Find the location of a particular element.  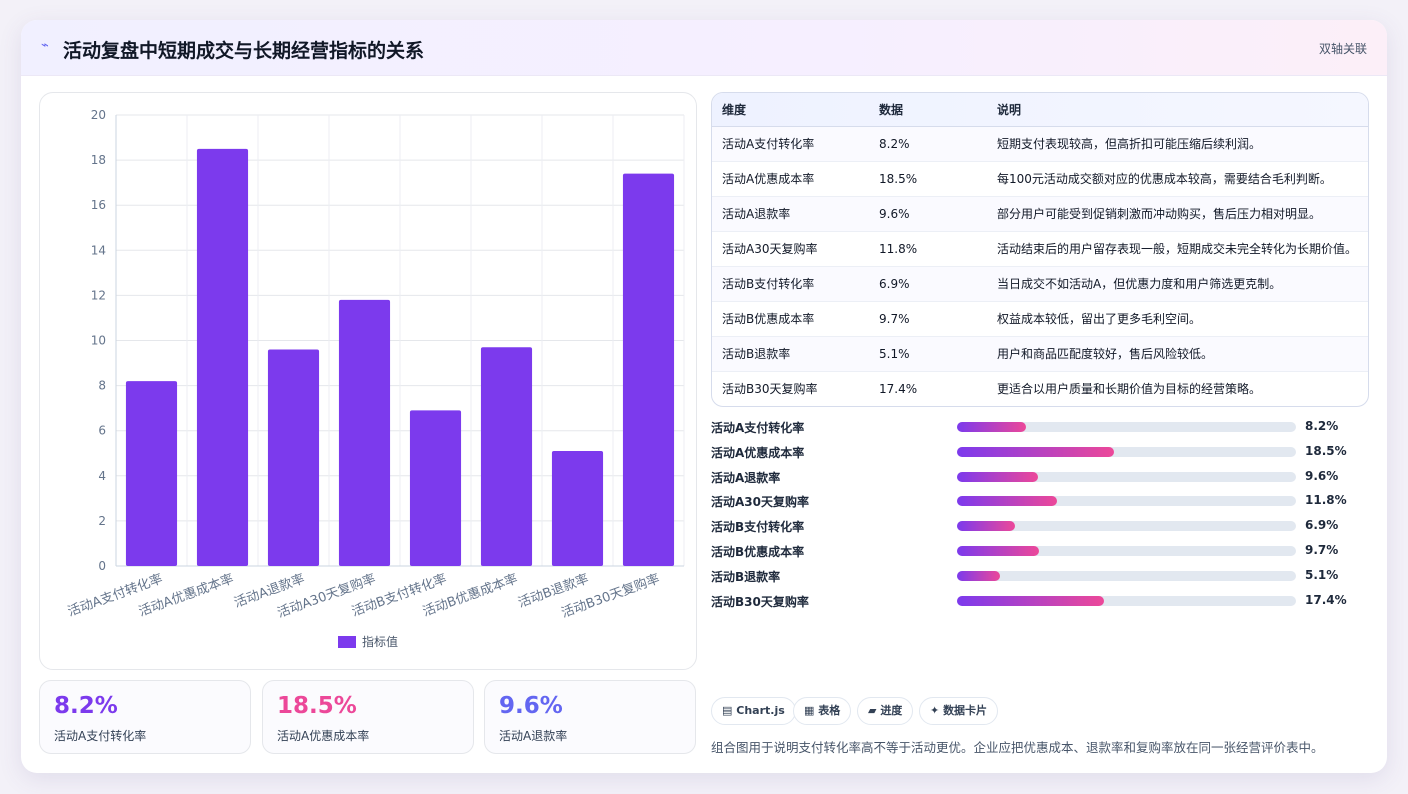

table-cell-desc: 活动结束后的用户留存表现一般，短期成交未完全转化为长期价值。 is located at coordinates (1177, 249).